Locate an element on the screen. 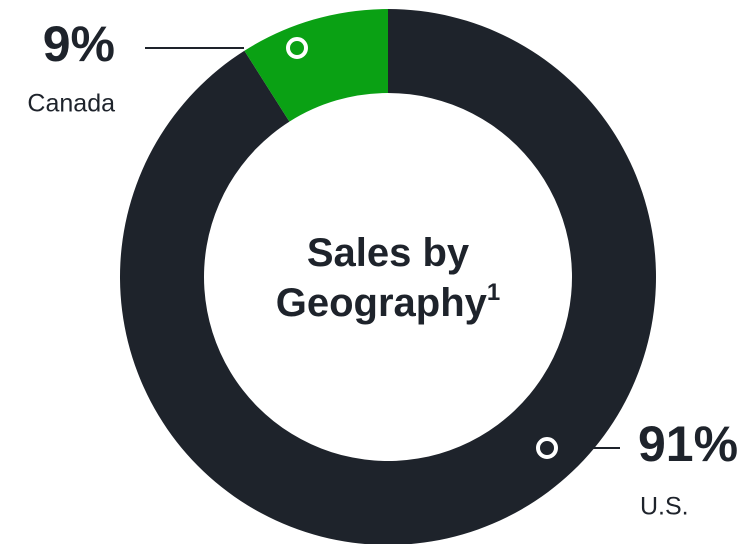 Image resolution: width=751 pixels, height=544 pixels. value-label: 9% is located at coordinates (79, 44).